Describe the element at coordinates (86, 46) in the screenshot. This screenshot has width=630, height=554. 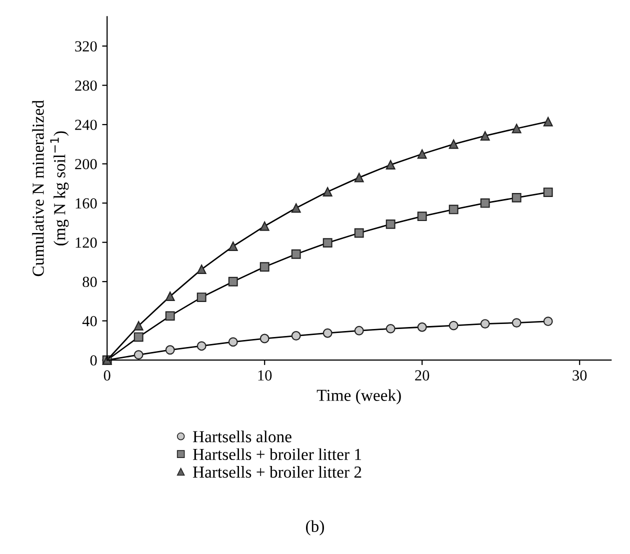
I see `y-tick-label: 320` at that location.